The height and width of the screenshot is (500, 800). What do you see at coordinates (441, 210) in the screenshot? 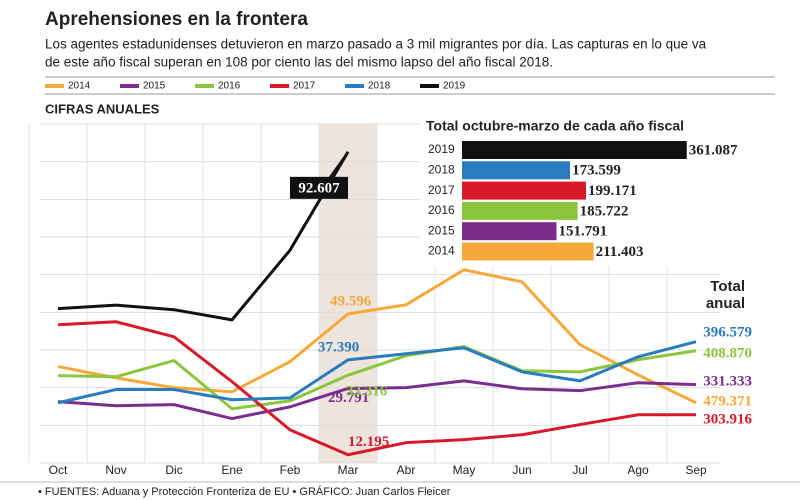
I see `bar-category: 2016` at bounding box center [441, 210].